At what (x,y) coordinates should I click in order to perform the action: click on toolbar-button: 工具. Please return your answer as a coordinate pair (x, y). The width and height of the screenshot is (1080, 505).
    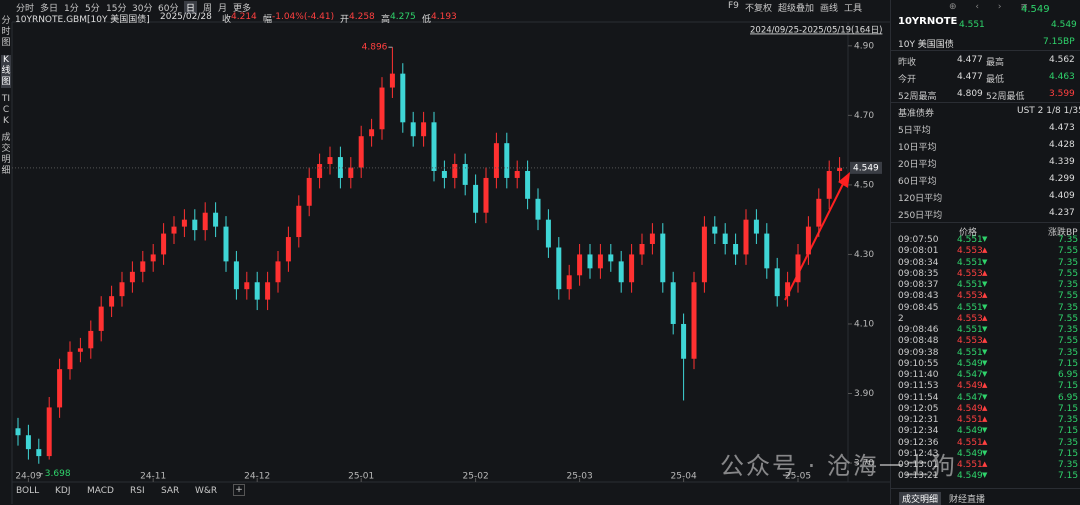
    Looking at the image, I should click on (853, 9).